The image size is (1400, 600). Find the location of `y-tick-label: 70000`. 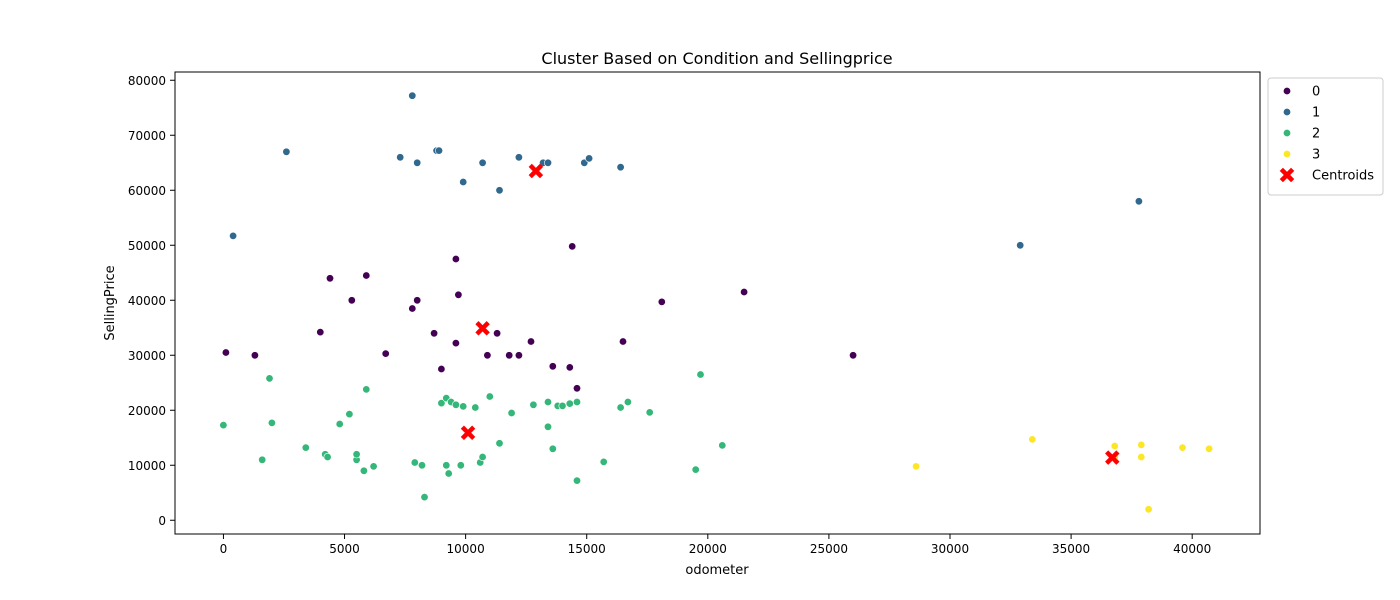

y-tick-label: 70000 is located at coordinates (147, 136).